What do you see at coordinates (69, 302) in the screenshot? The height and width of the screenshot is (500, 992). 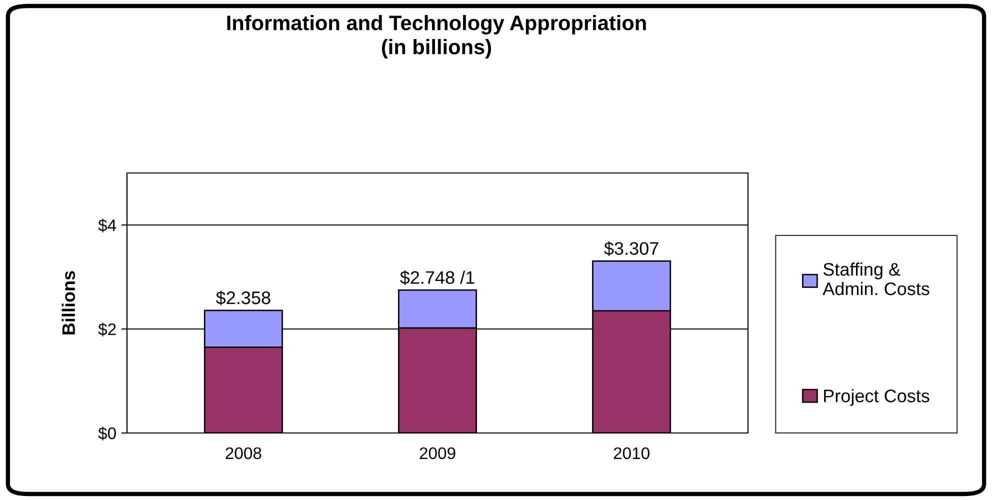 I see `y-axis-title: Billions` at bounding box center [69, 302].